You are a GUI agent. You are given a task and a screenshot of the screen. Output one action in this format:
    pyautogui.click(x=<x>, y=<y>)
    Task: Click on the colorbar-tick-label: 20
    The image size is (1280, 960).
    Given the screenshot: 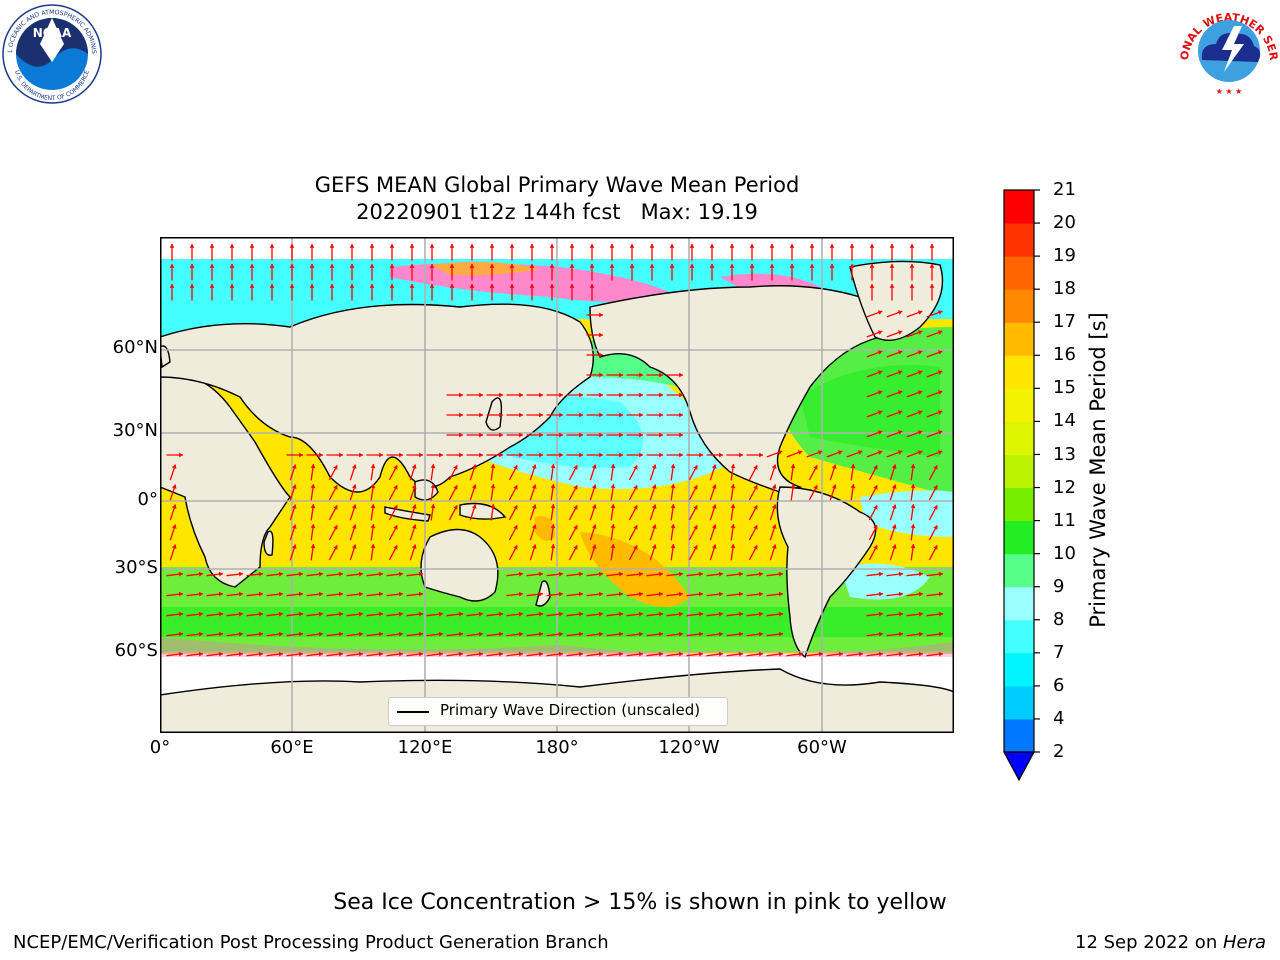 What is the action you would take?
    pyautogui.click(x=1064, y=223)
    